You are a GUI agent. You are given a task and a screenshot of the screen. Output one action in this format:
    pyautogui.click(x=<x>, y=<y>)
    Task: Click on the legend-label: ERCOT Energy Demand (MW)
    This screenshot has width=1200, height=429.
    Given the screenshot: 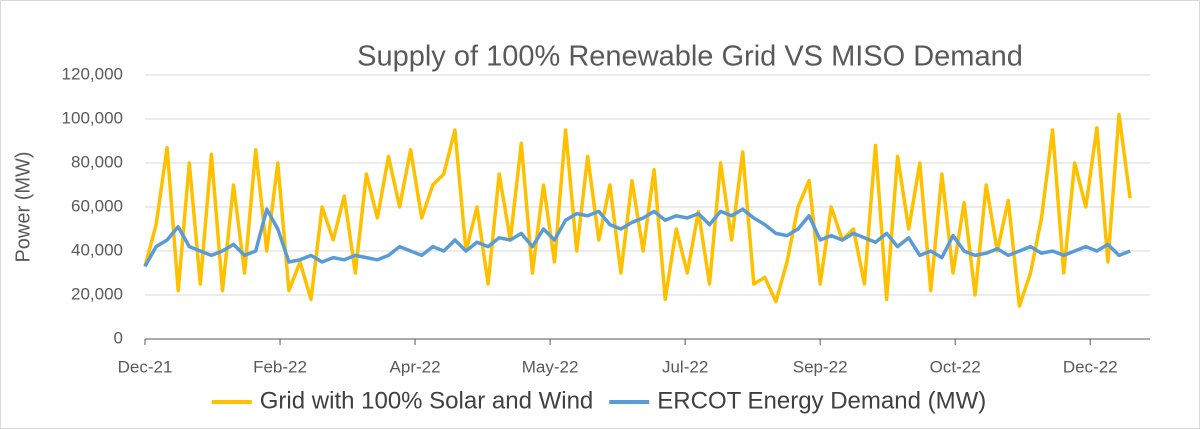 What is the action you would take?
    pyautogui.click(x=821, y=400)
    